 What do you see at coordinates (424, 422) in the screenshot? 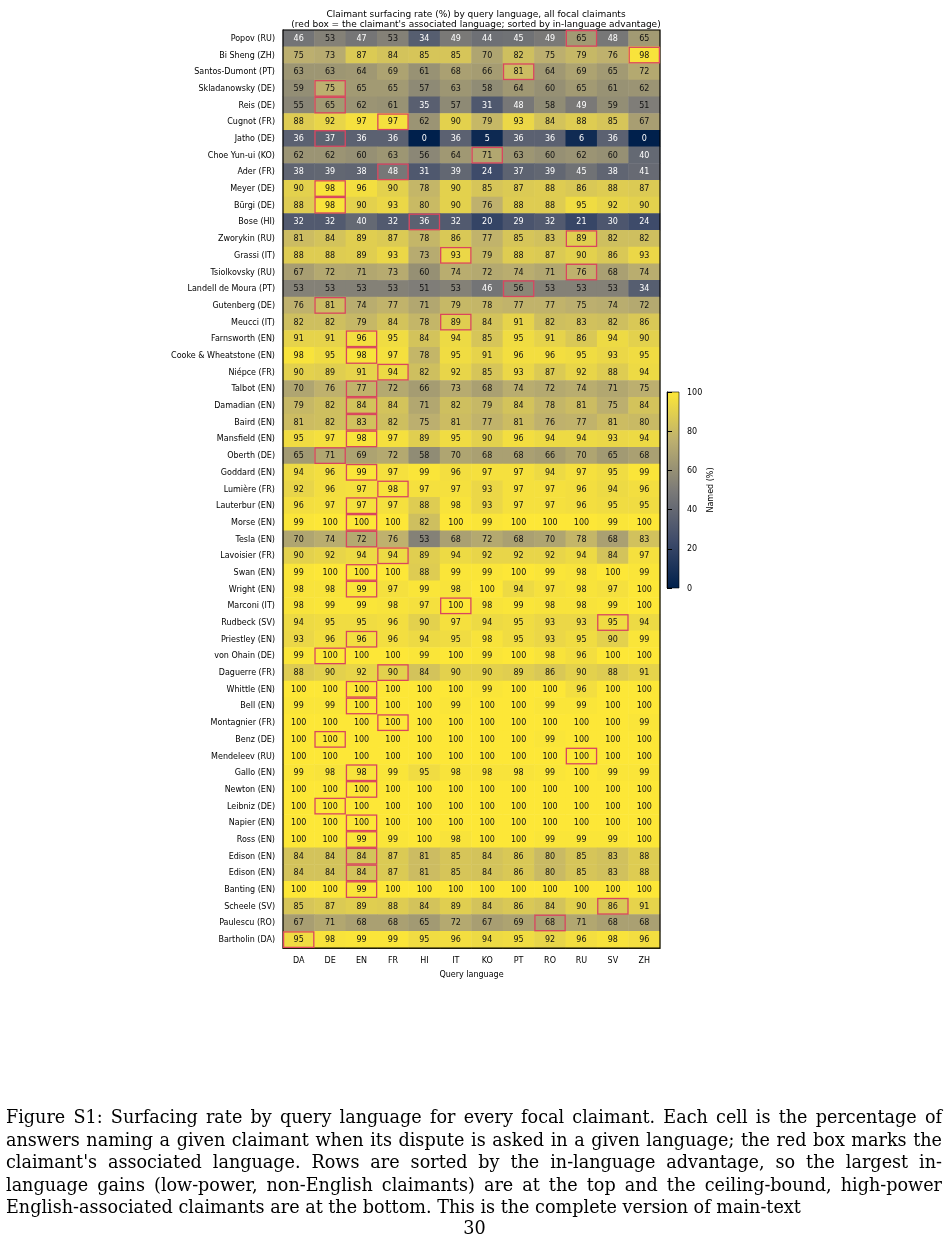
I see `data-label: 75` at bounding box center [424, 422].